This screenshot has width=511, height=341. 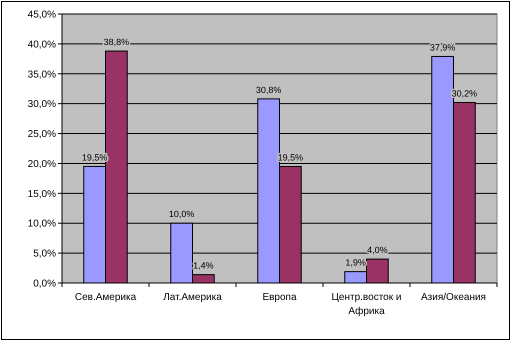 What do you see at coordinates (279, 297) in the screenshot?
I see `x-tick-label: Европа` at bounding box center [279, 297].